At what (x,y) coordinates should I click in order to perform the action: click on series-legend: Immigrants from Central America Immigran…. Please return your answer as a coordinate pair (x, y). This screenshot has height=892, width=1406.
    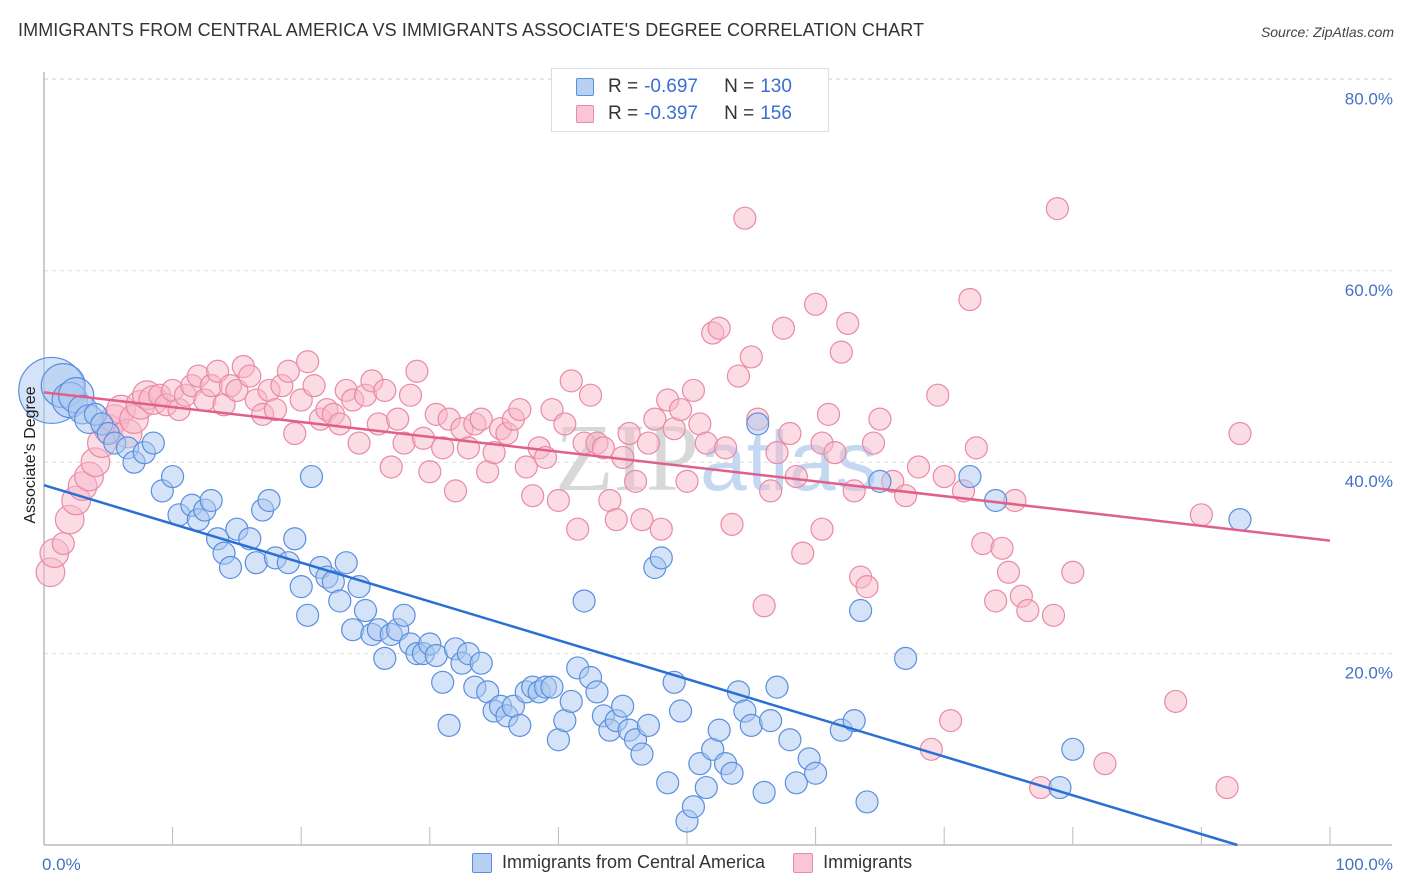
    Looking at the image, I should click on (706, 862).